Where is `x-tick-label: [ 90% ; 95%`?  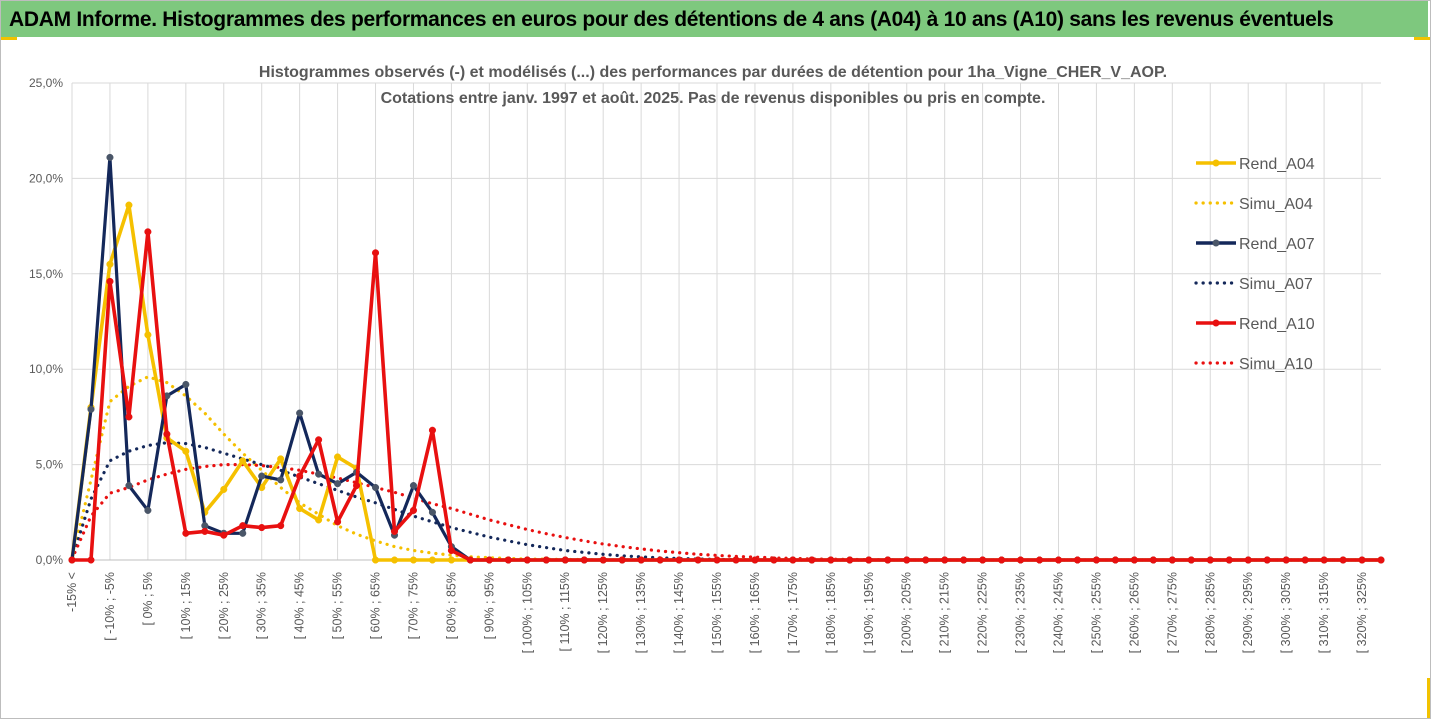 x-tick-label: [ 90% ; 95% is located at coordinates (489, 605).